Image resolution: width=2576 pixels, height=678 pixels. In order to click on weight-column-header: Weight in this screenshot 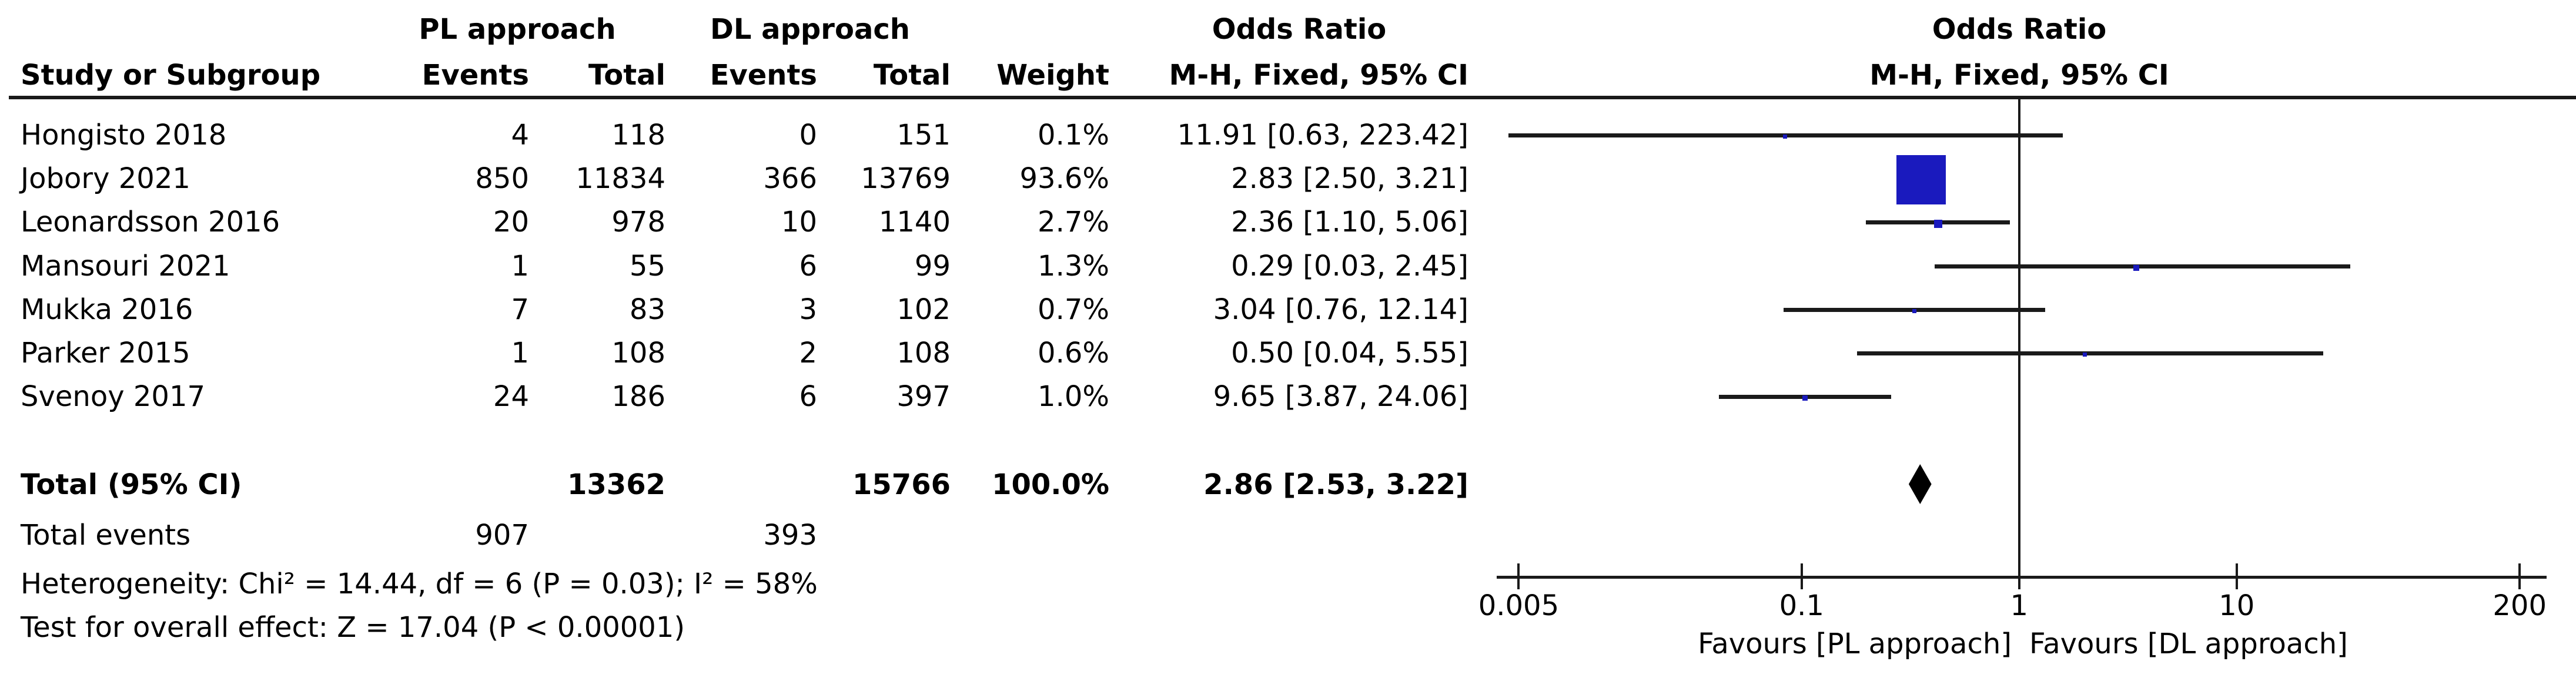, I will do `click(1052, 75)`.